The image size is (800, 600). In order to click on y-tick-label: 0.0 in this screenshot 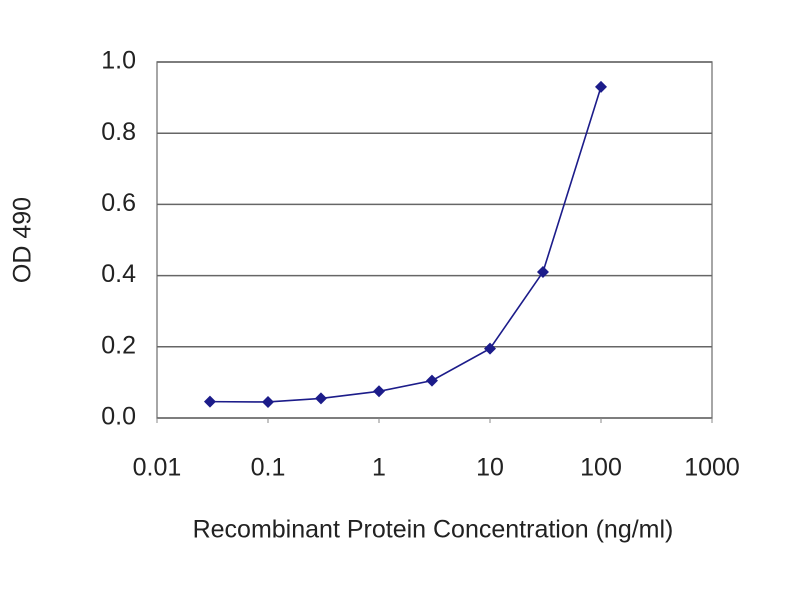, I will do `click(118, 417)`.